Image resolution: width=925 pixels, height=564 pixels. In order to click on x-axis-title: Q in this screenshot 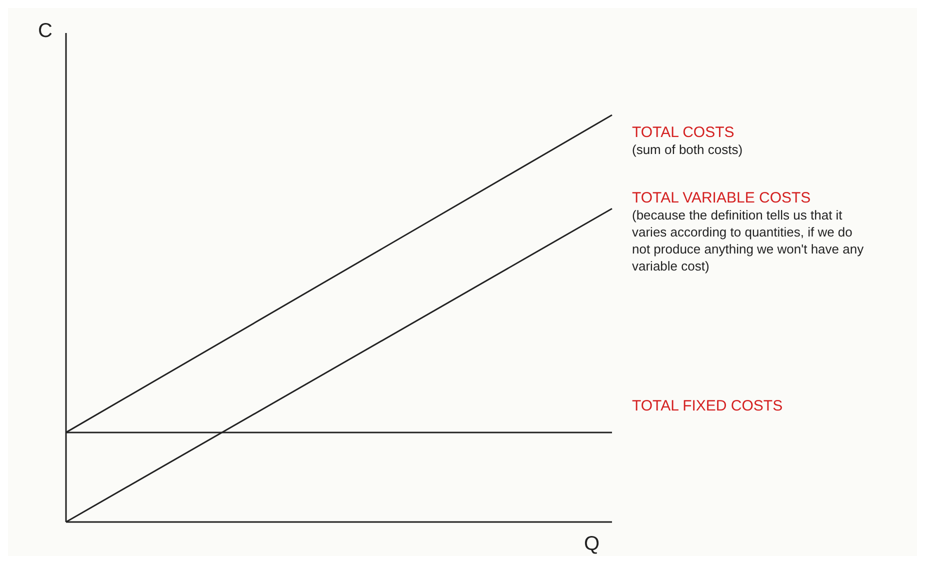, I will do `click(592, 544)`.